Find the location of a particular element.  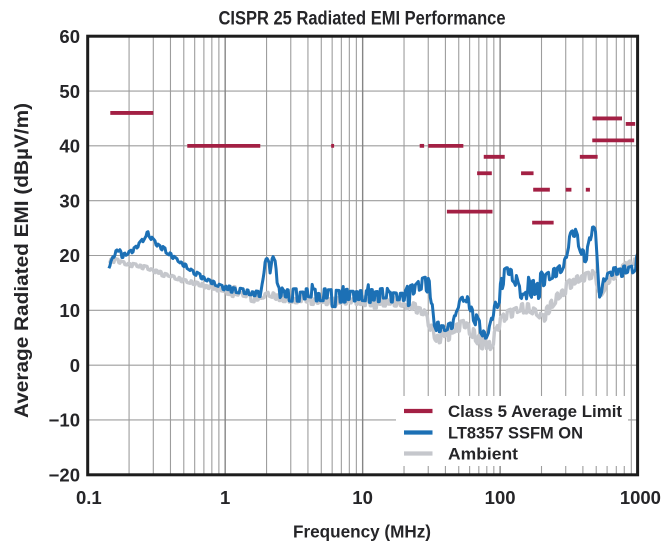

svg-text: 40 is located at coordinates (69, 146).